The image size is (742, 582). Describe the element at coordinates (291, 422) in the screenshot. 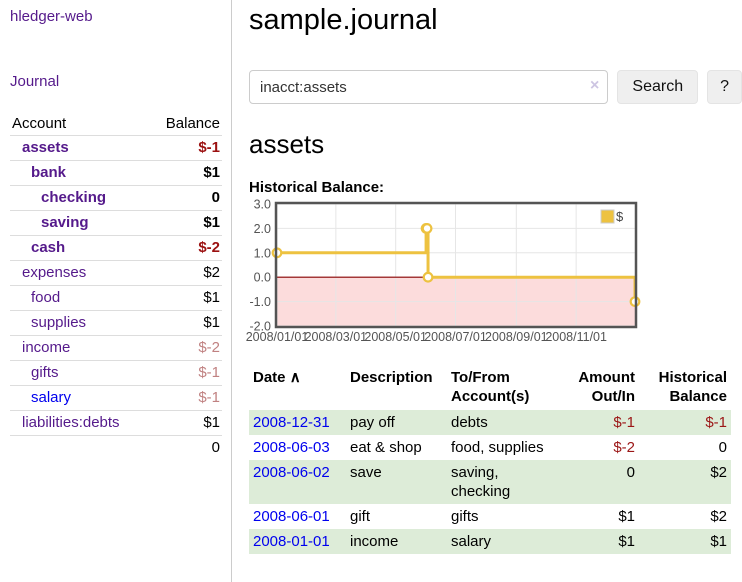

I see `date-link: 2008-12-31` at that location.